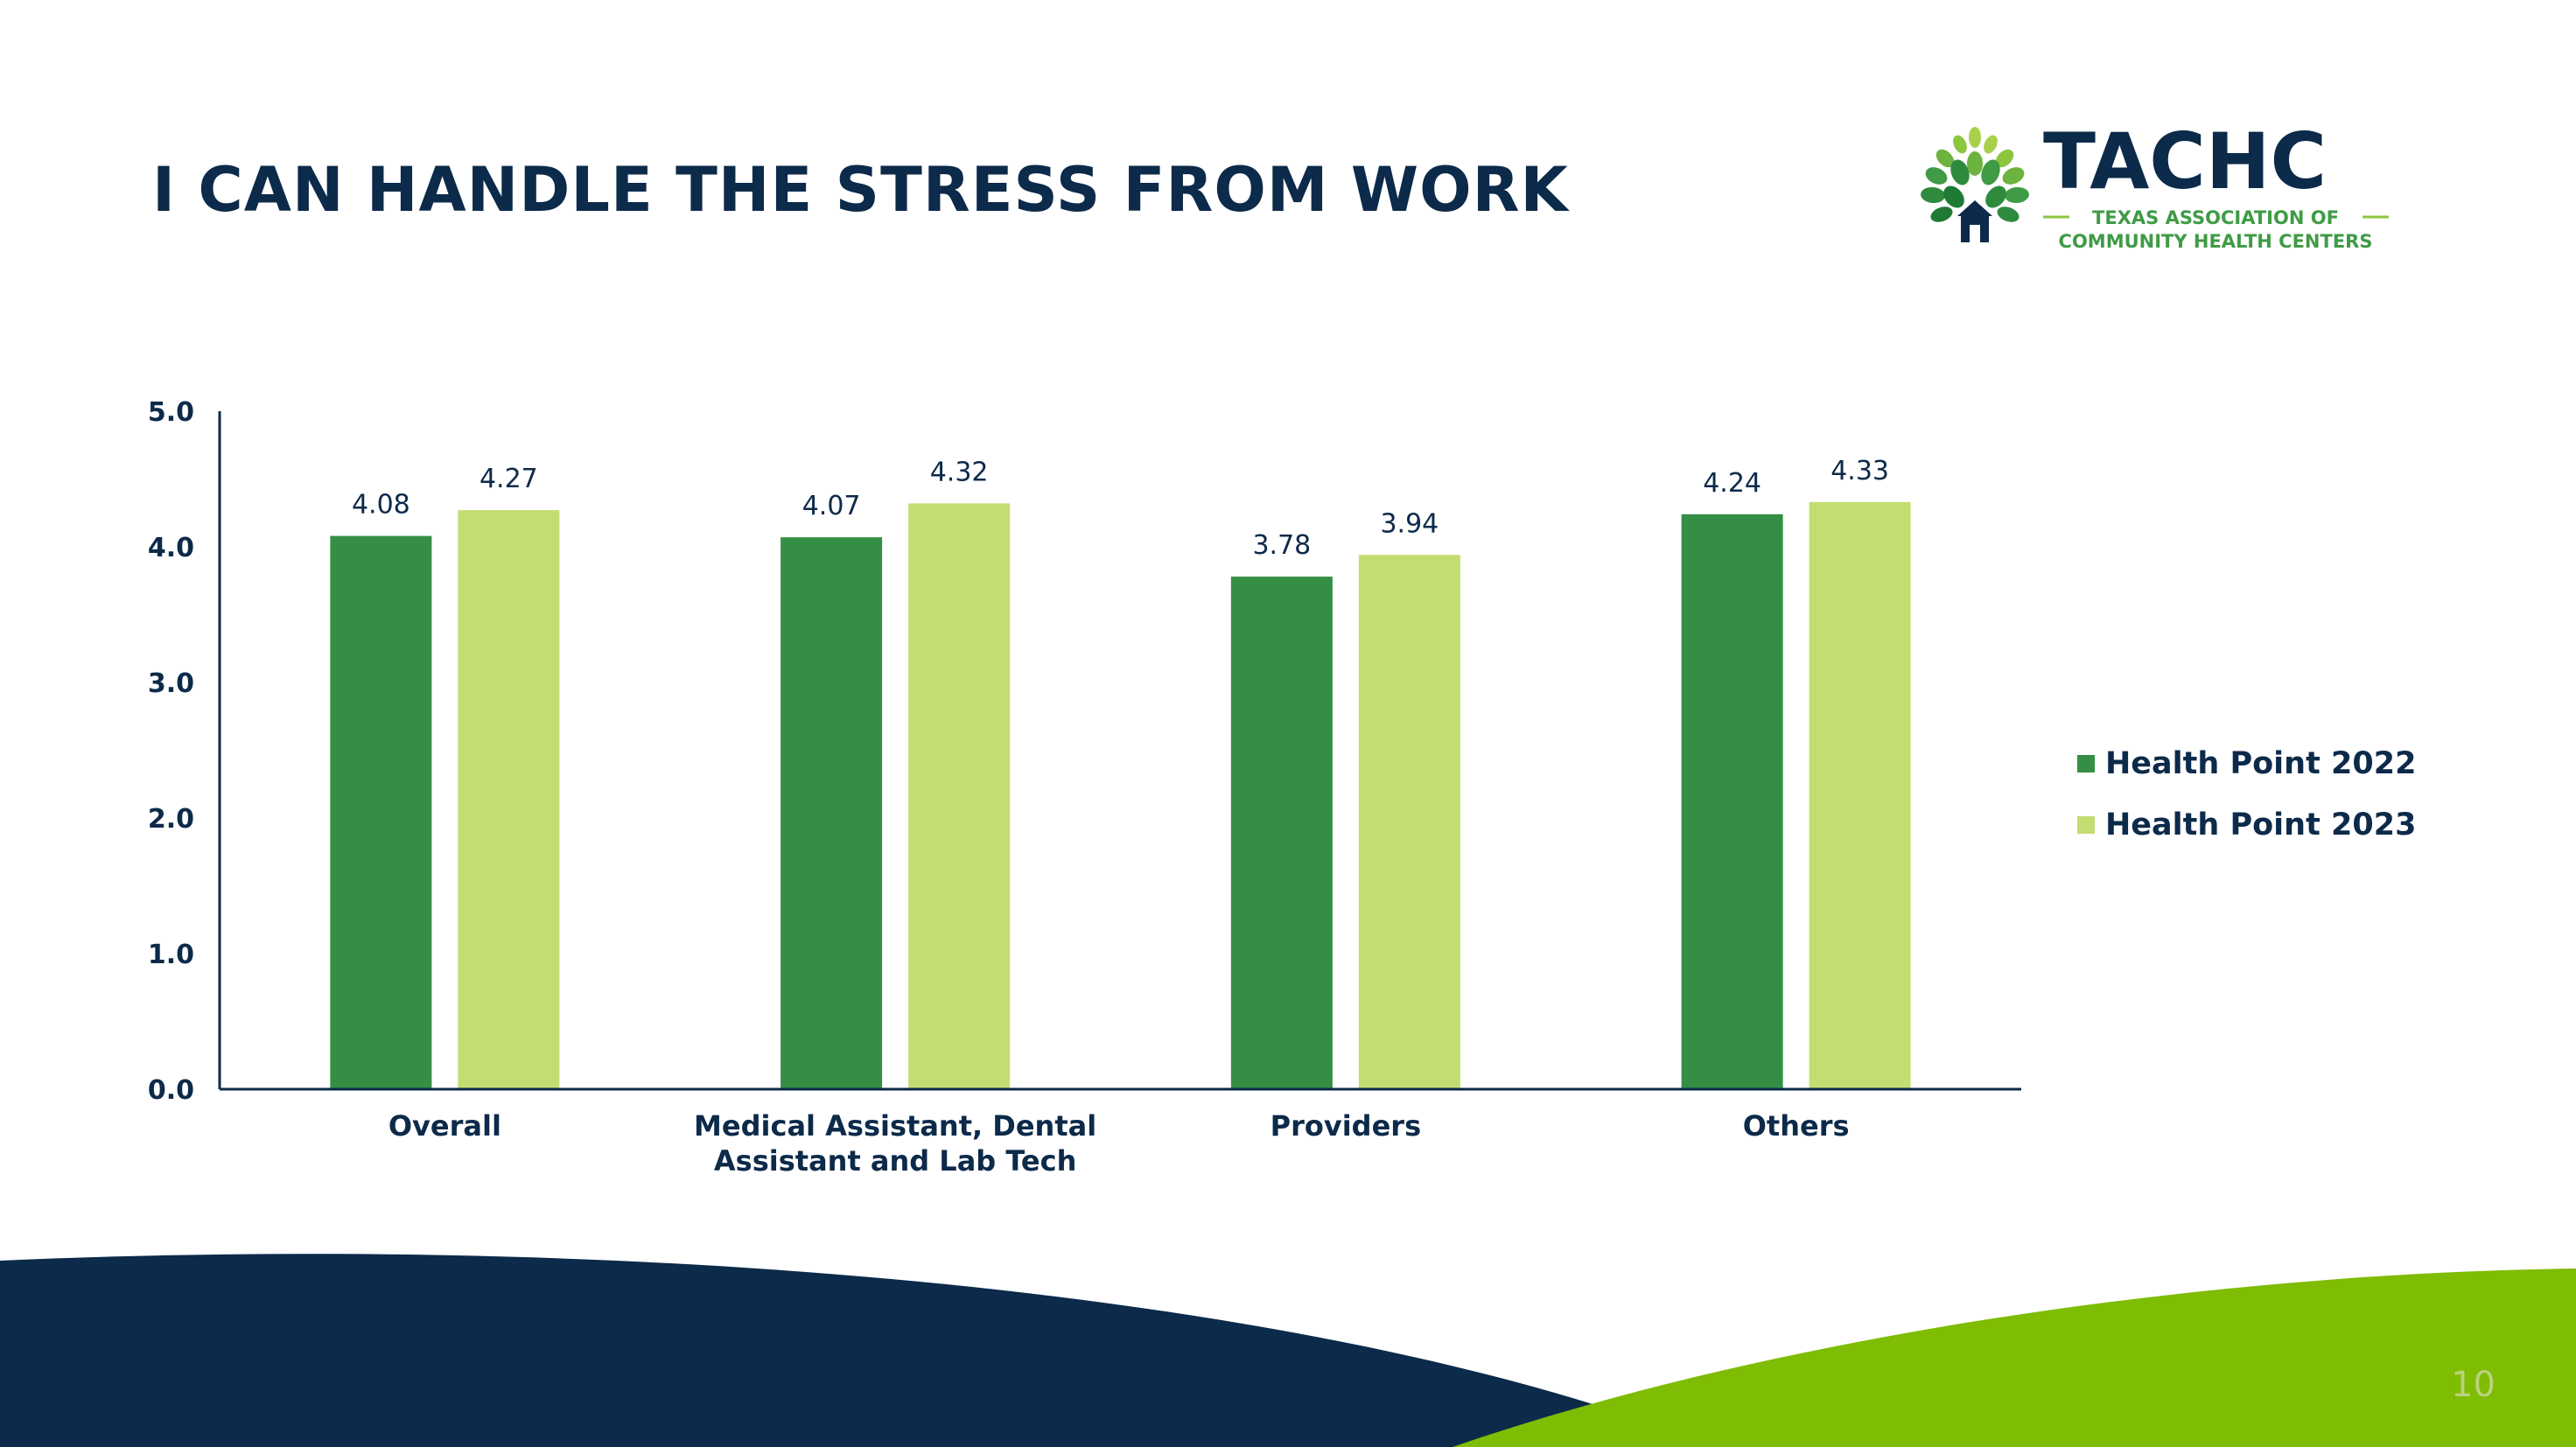 This screenshot has width=2576, height=1447. I want to click on logo-tagline-line2: COMMUNITY HEALTH CENTERS, so click(2216, 241).